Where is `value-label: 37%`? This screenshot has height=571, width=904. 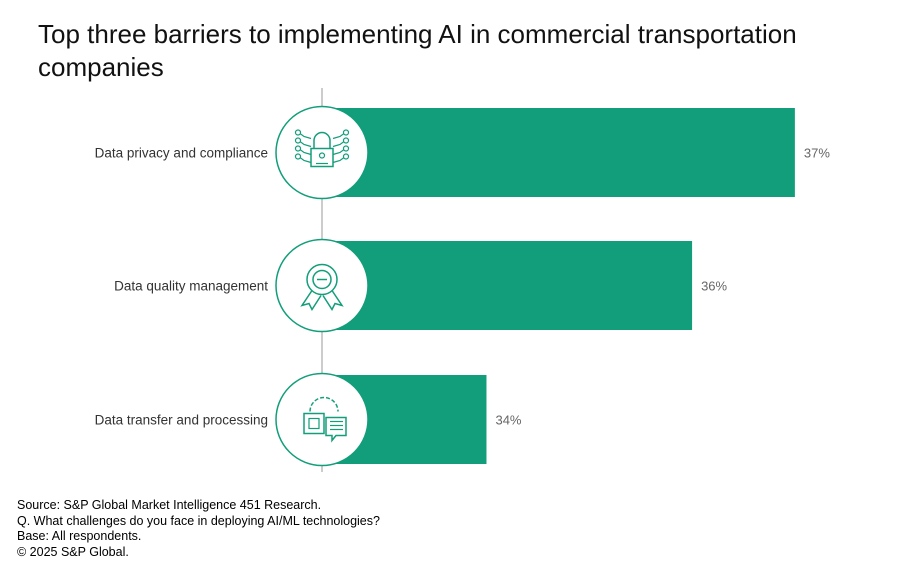
value-label: 37% is located at coordinates (817, 153).